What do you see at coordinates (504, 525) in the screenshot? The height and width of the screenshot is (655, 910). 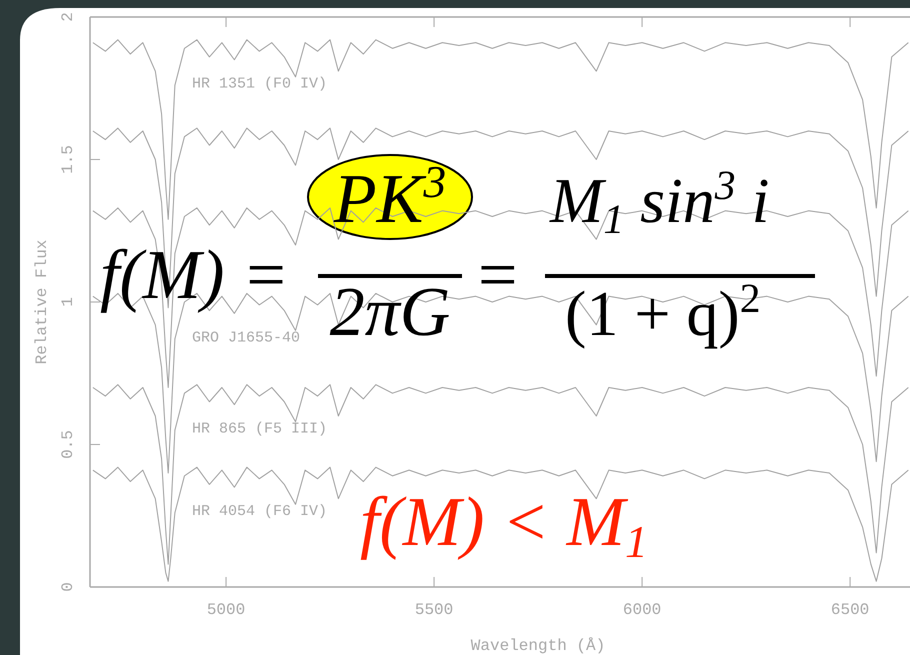 I see `annotation: f(M) < M$_{1}$` at bounding box center [504, 525].